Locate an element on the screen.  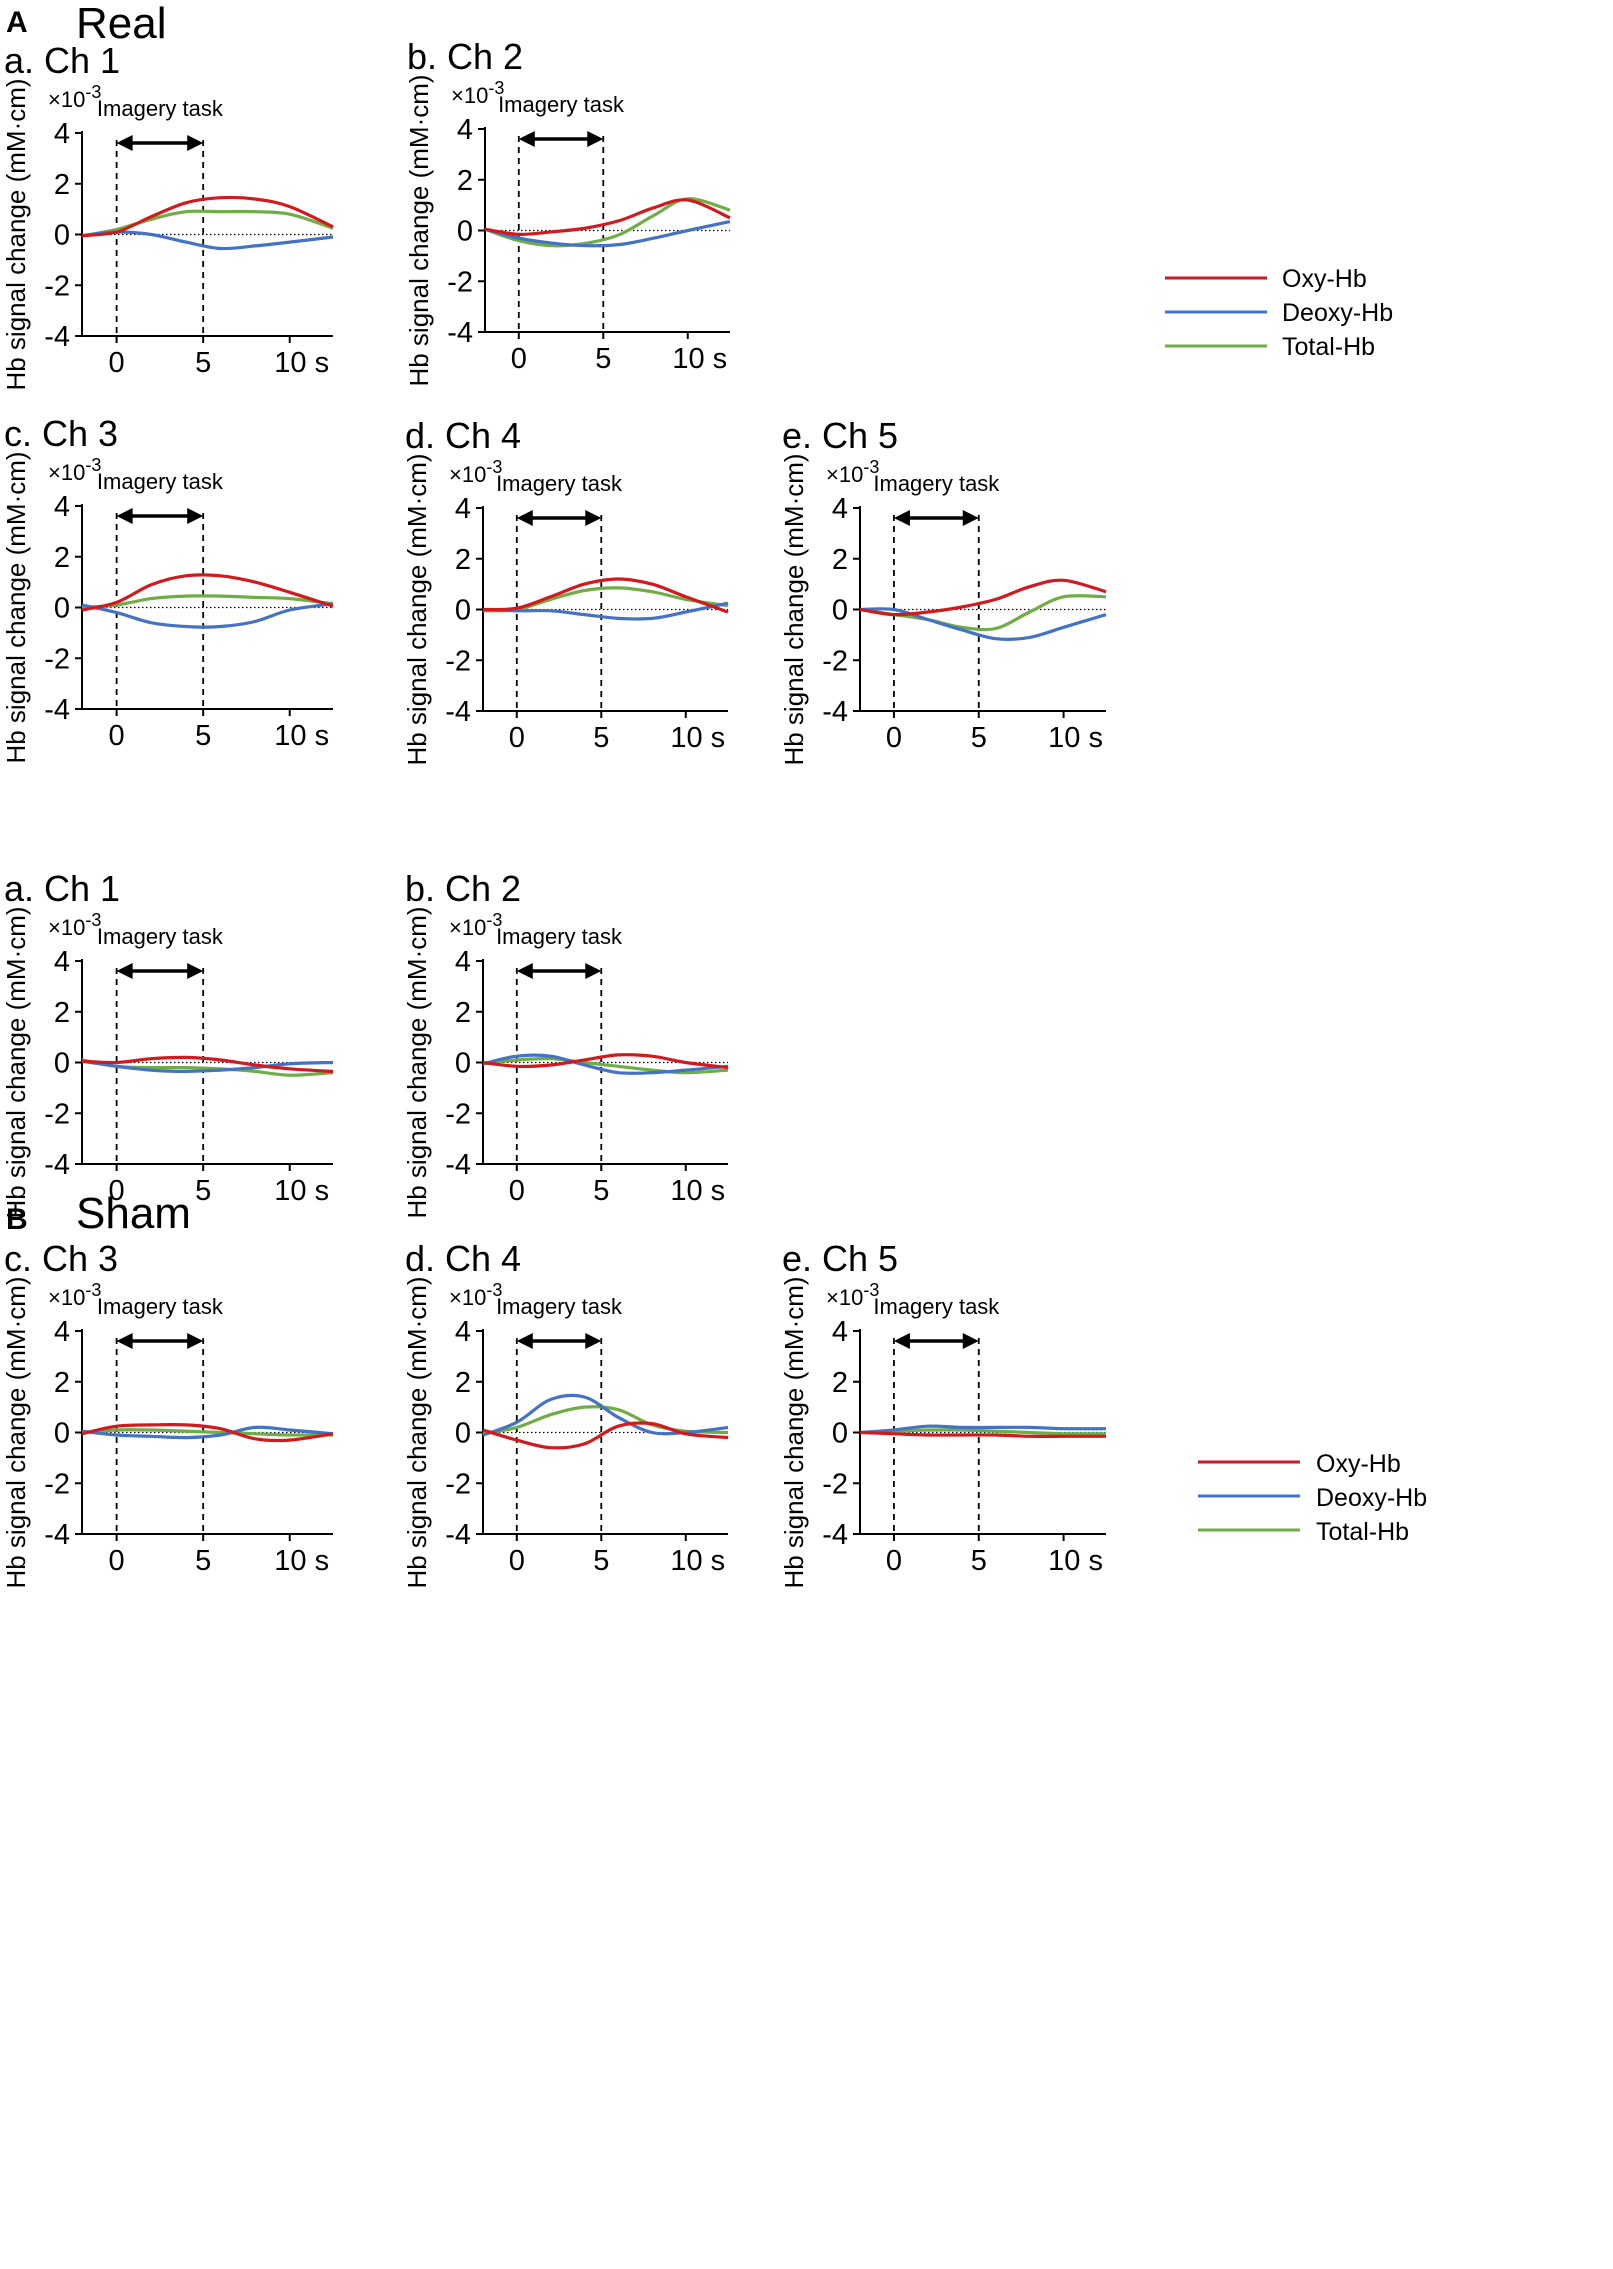
legend-sham: Oxy-Hb Deoxy-Hb Total-Hb is located at coordinates (1312, 1498).